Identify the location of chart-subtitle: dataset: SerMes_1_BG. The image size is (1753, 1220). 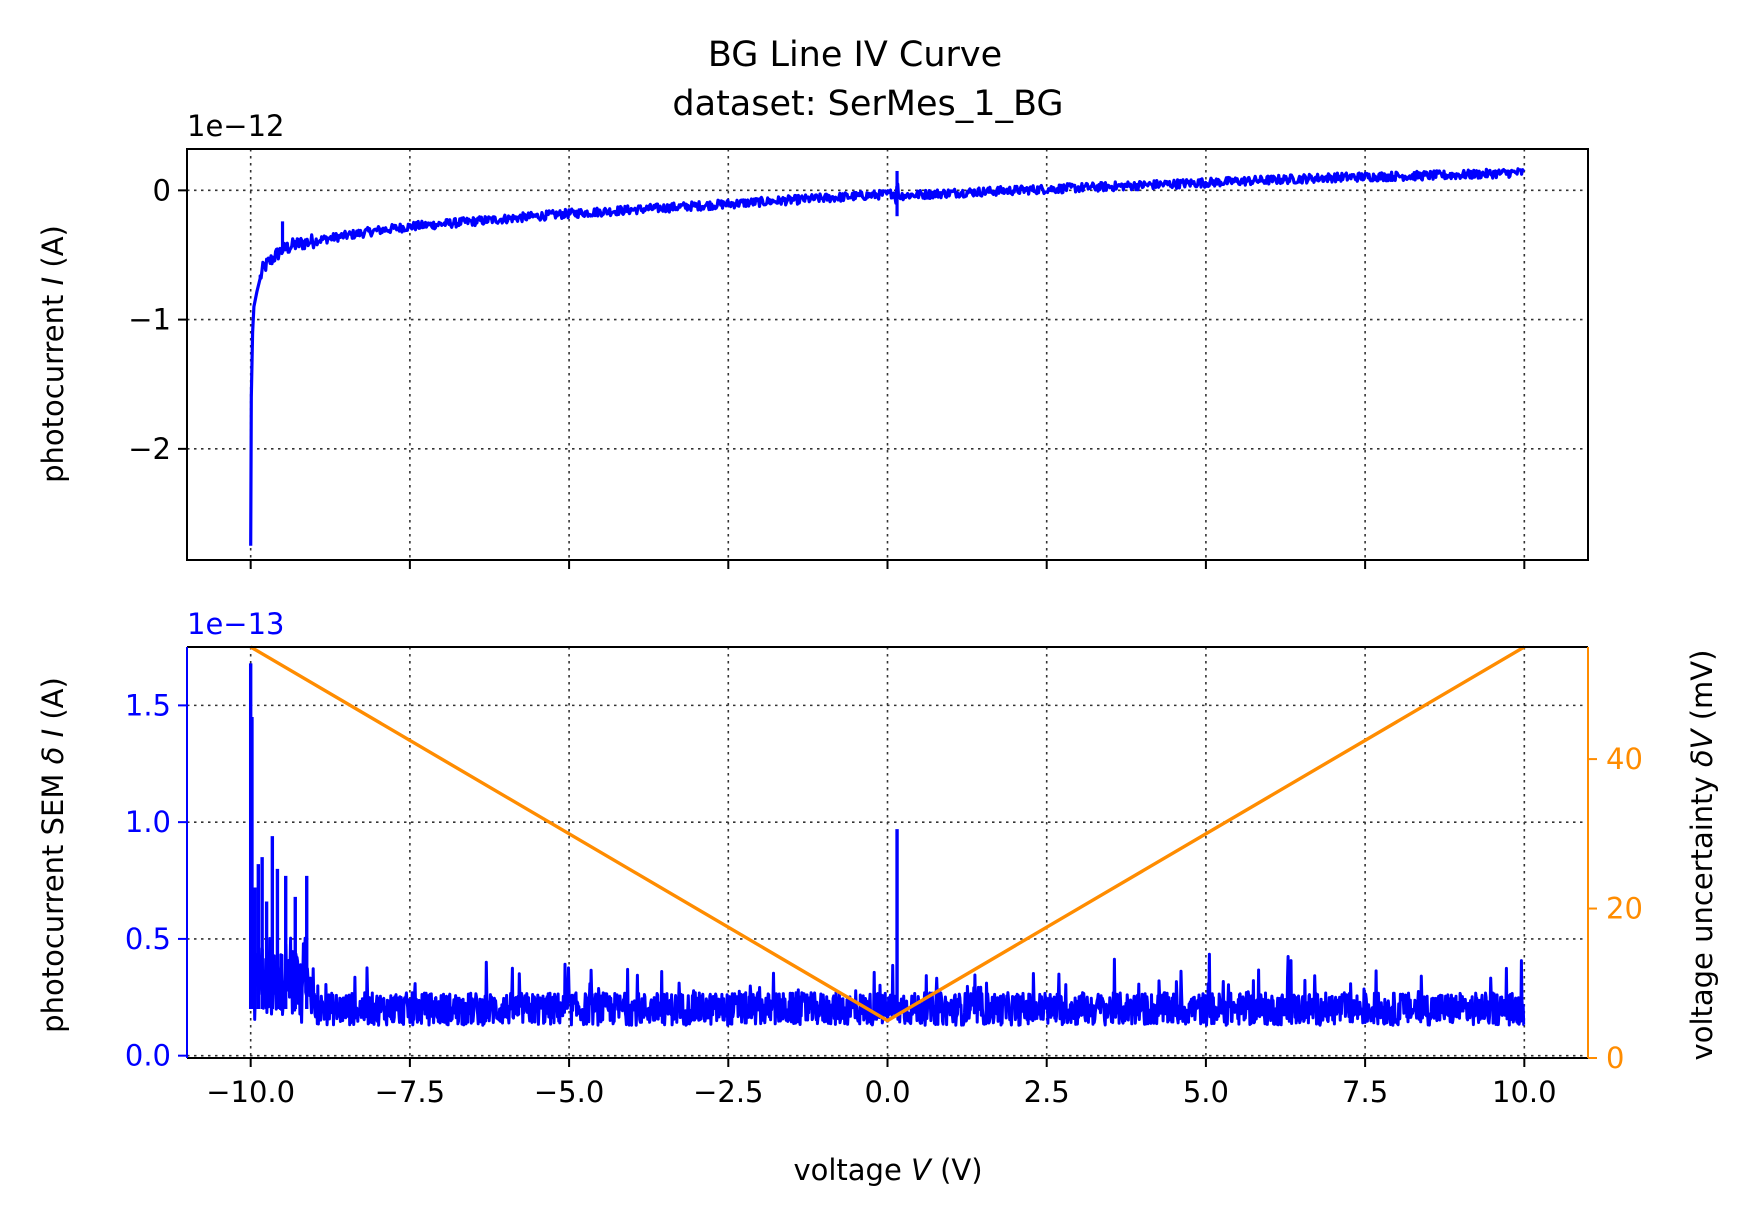
(867, 104).